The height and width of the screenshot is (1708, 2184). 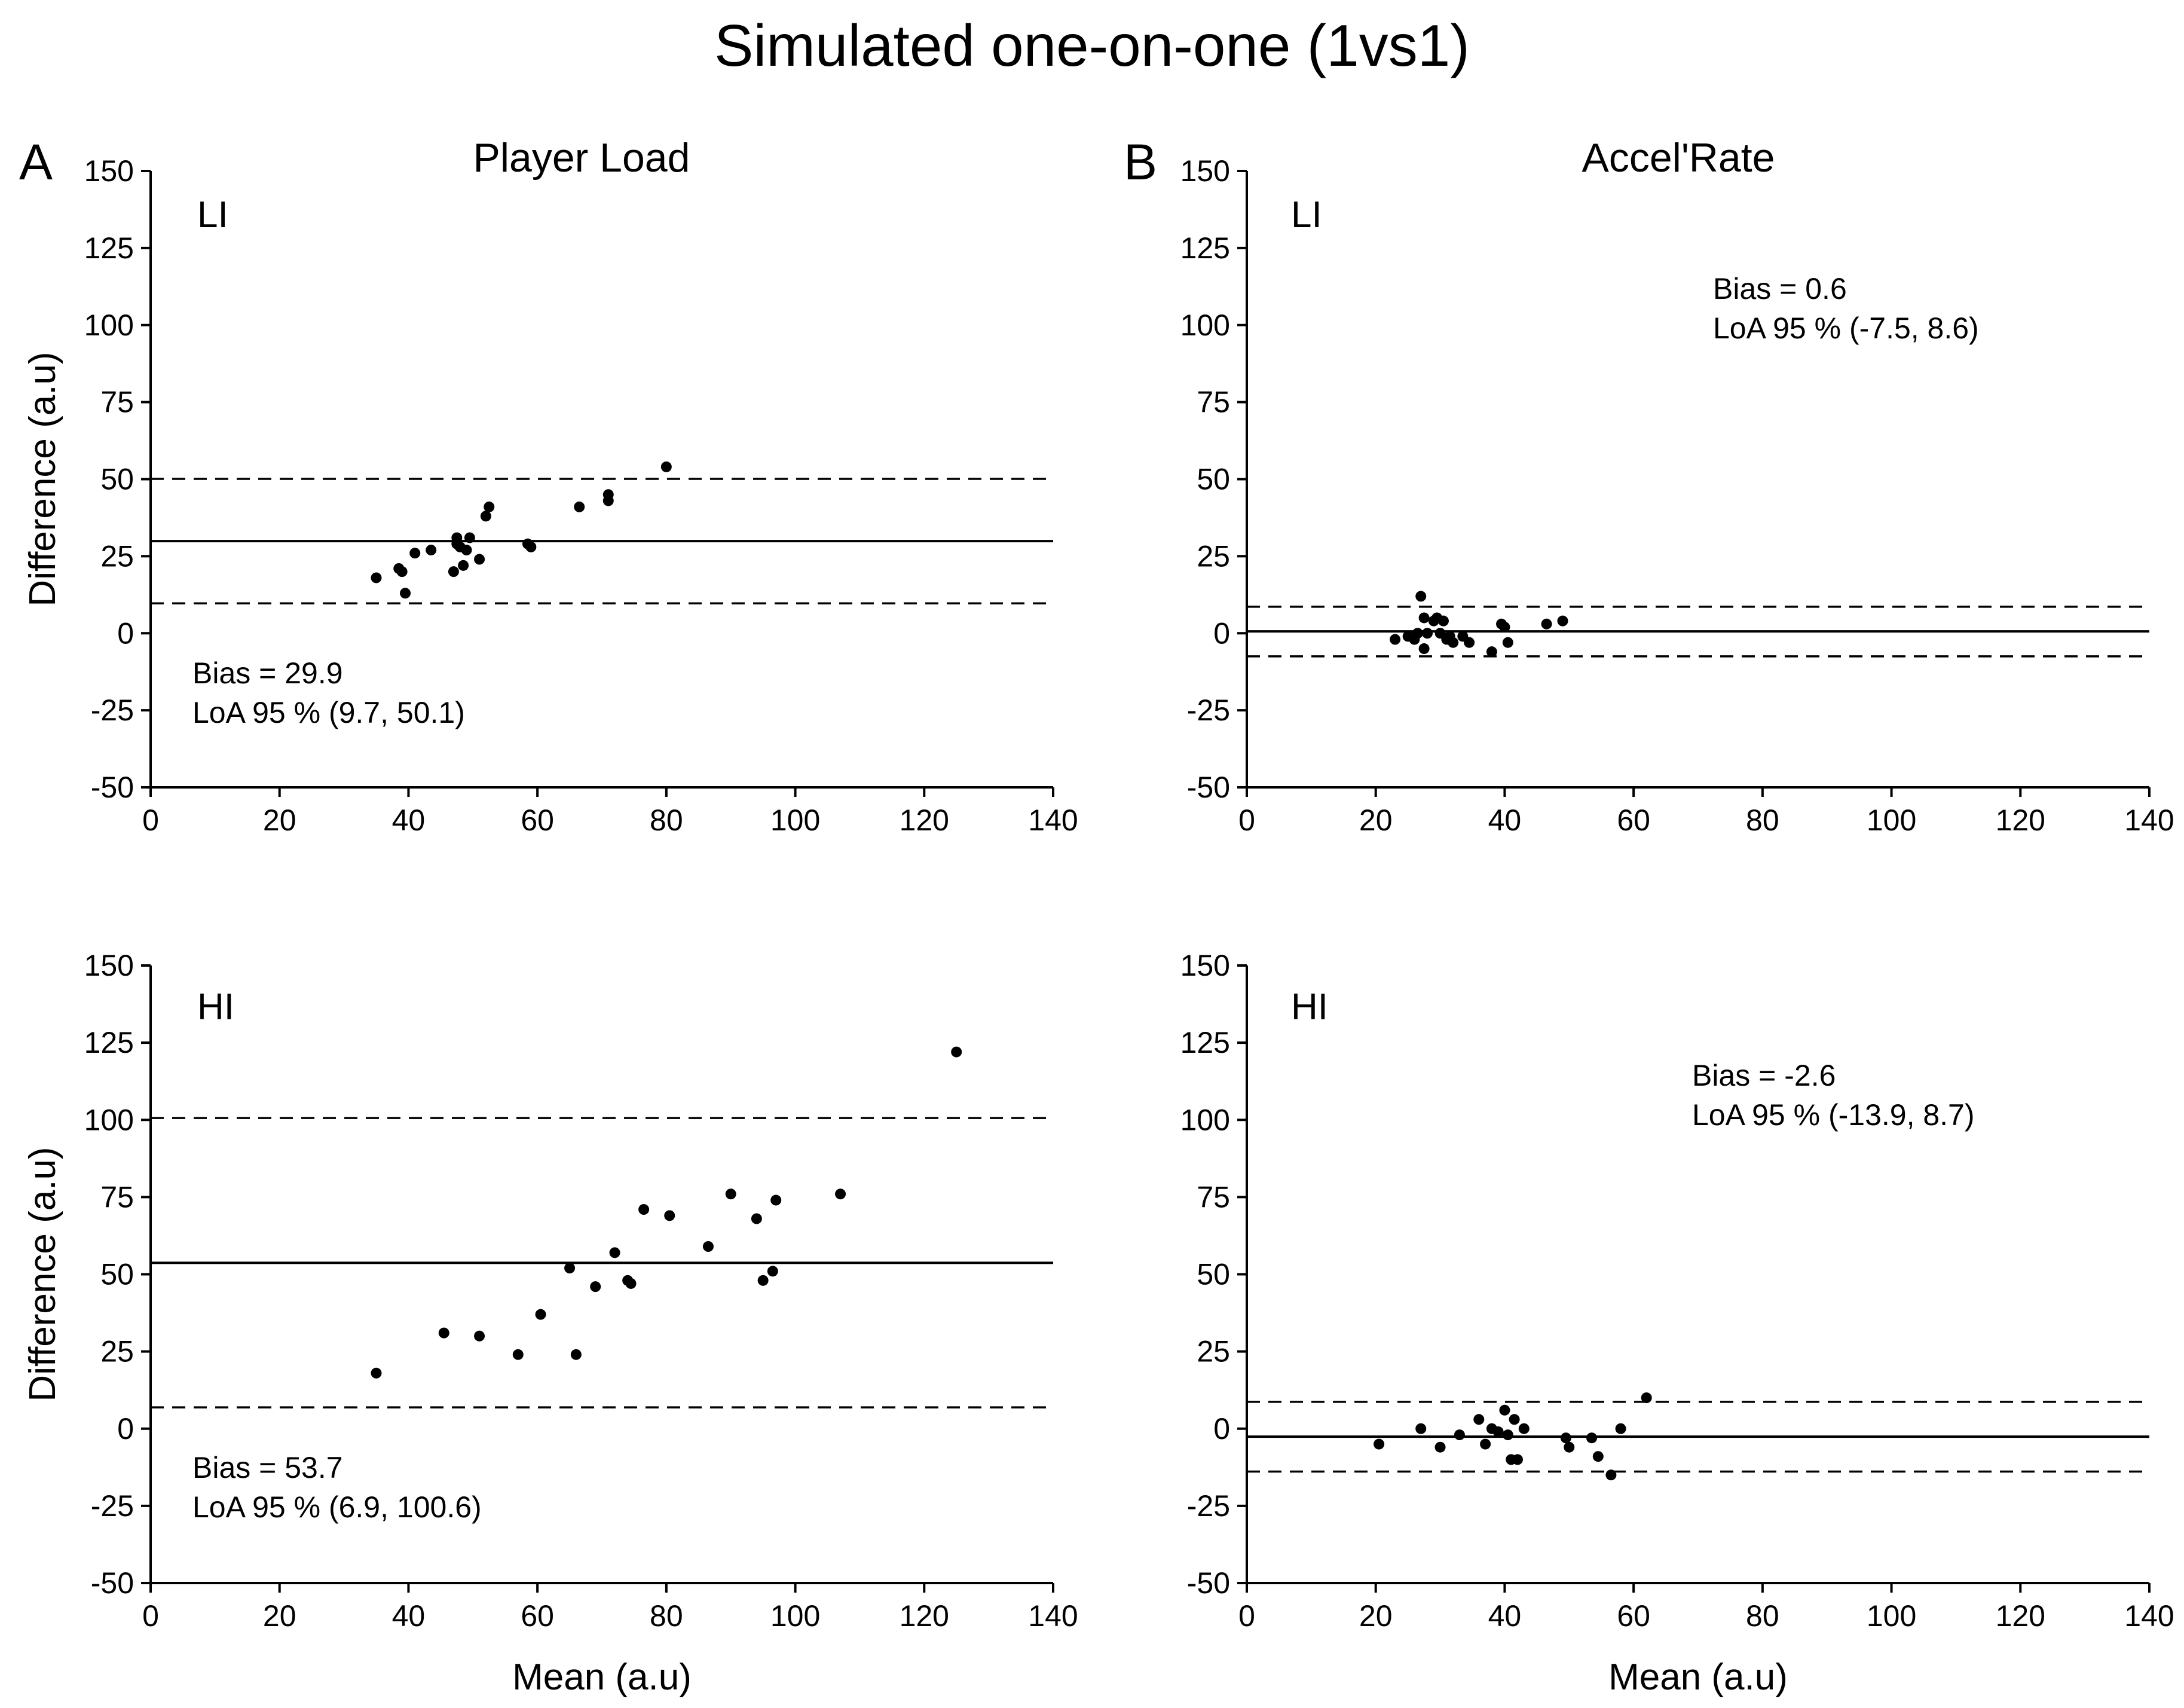 I want to click on panel-label: HI, so click(x=1310, y=1007).